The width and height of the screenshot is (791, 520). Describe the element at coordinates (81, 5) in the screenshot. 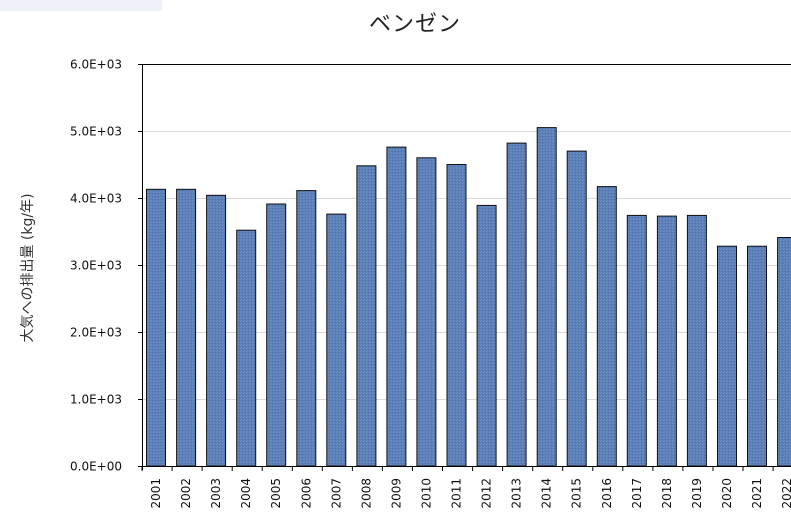

I see `corner-patch` at that location.